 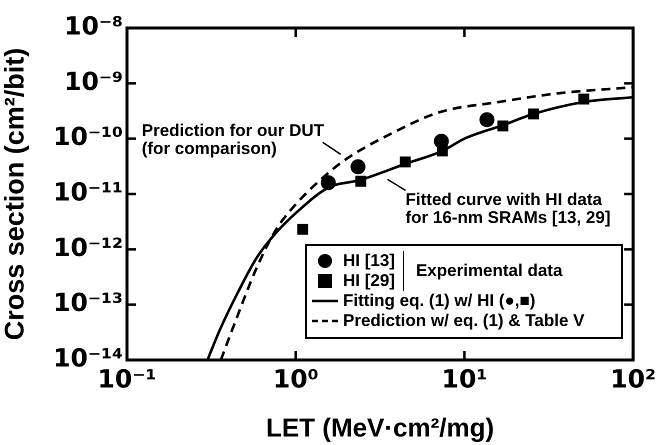 What do you see at coordinates (88, 192) in the screenshot?
I see `y-tick-label: 10⁻¹¹` at bounding box center [88, 192].